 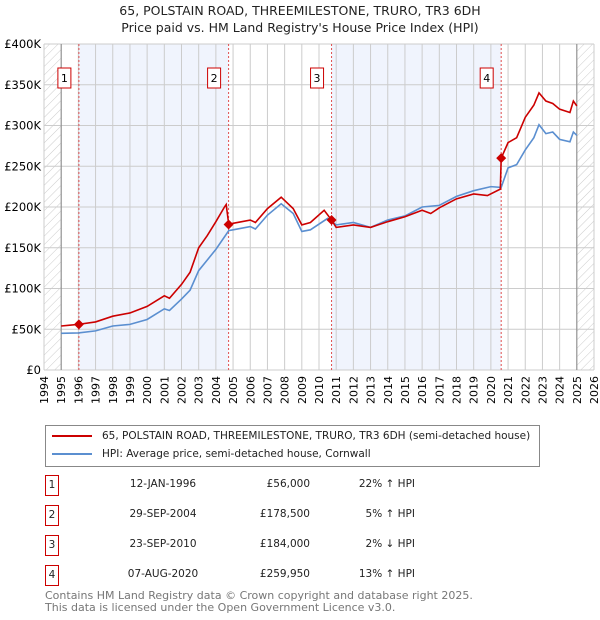 What do you see at coordinates (163, 514) in the screenshot?
I see `sale-date: 29-SEP-2004` at bounding box center [163, 514].